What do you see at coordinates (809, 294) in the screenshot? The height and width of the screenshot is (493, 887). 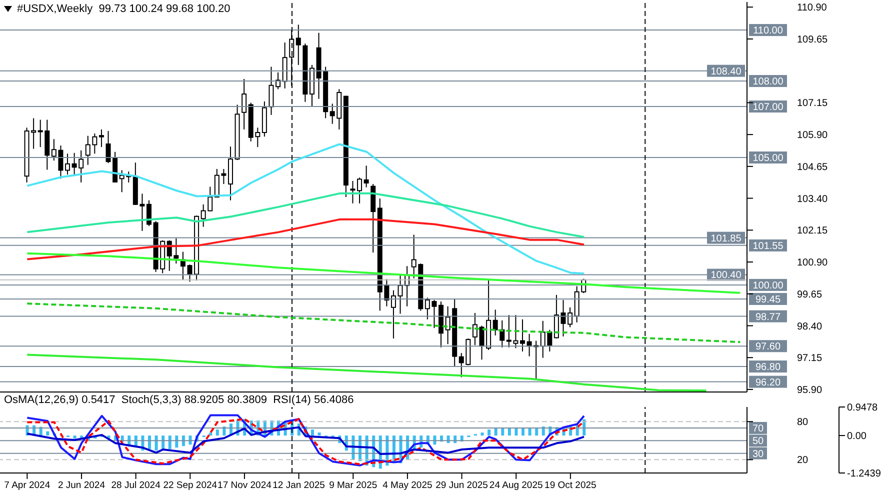 I see `y-tick-label: 99.65` at bounding box center [809, 294].